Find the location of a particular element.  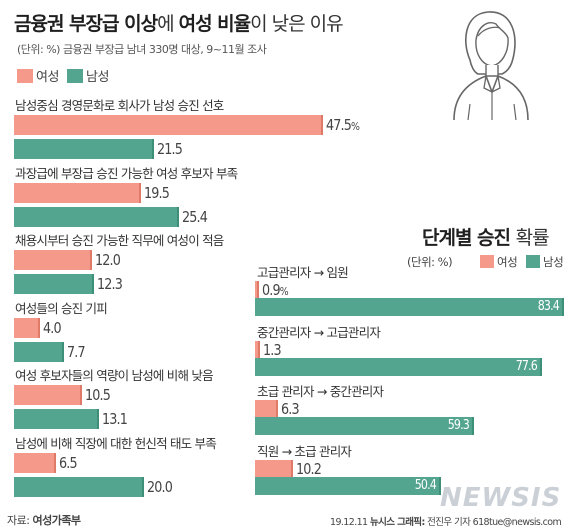

reason-label-0: 남성중심 경영문화로 회사가 남성 승진 선호 is located at coordinates (119, 105).